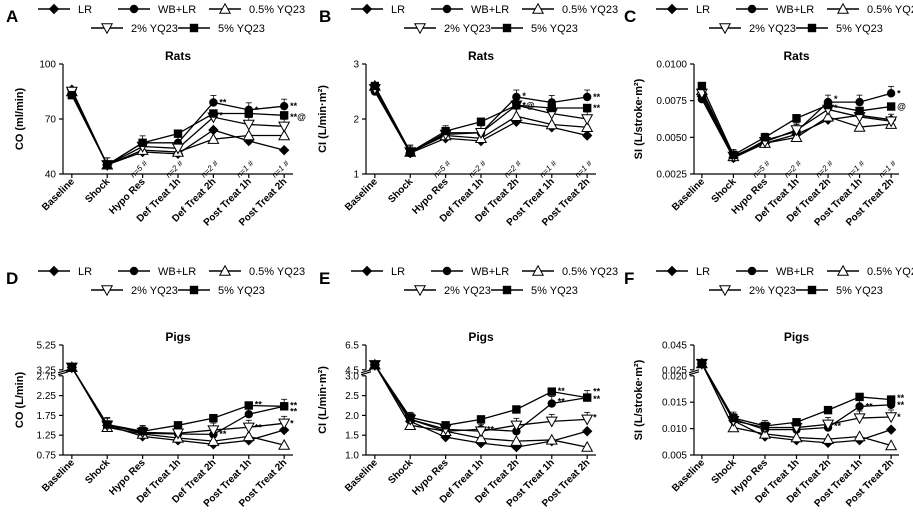 The width and height of the screenshot is (913, 532). Describe the element at coordinates (342, 120) in the screenshot. I see `y-axis: 1 2 3 CI (L/min·m²)` at that location.